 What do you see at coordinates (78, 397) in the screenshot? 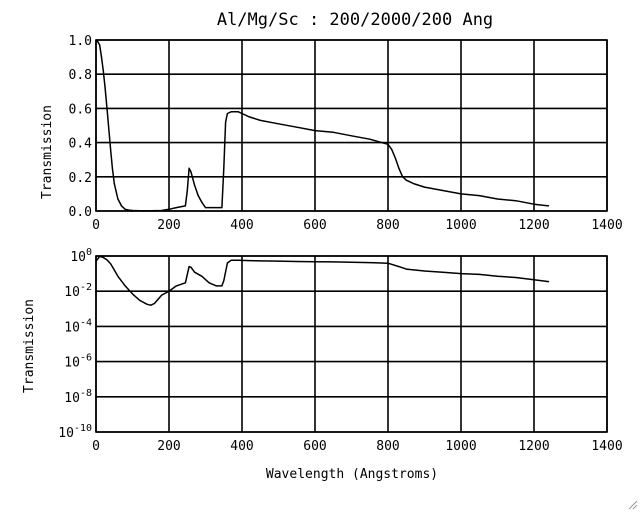
I see `bottom-y-tick-label: 10⁻⁸` at bounding box center [78, 397].